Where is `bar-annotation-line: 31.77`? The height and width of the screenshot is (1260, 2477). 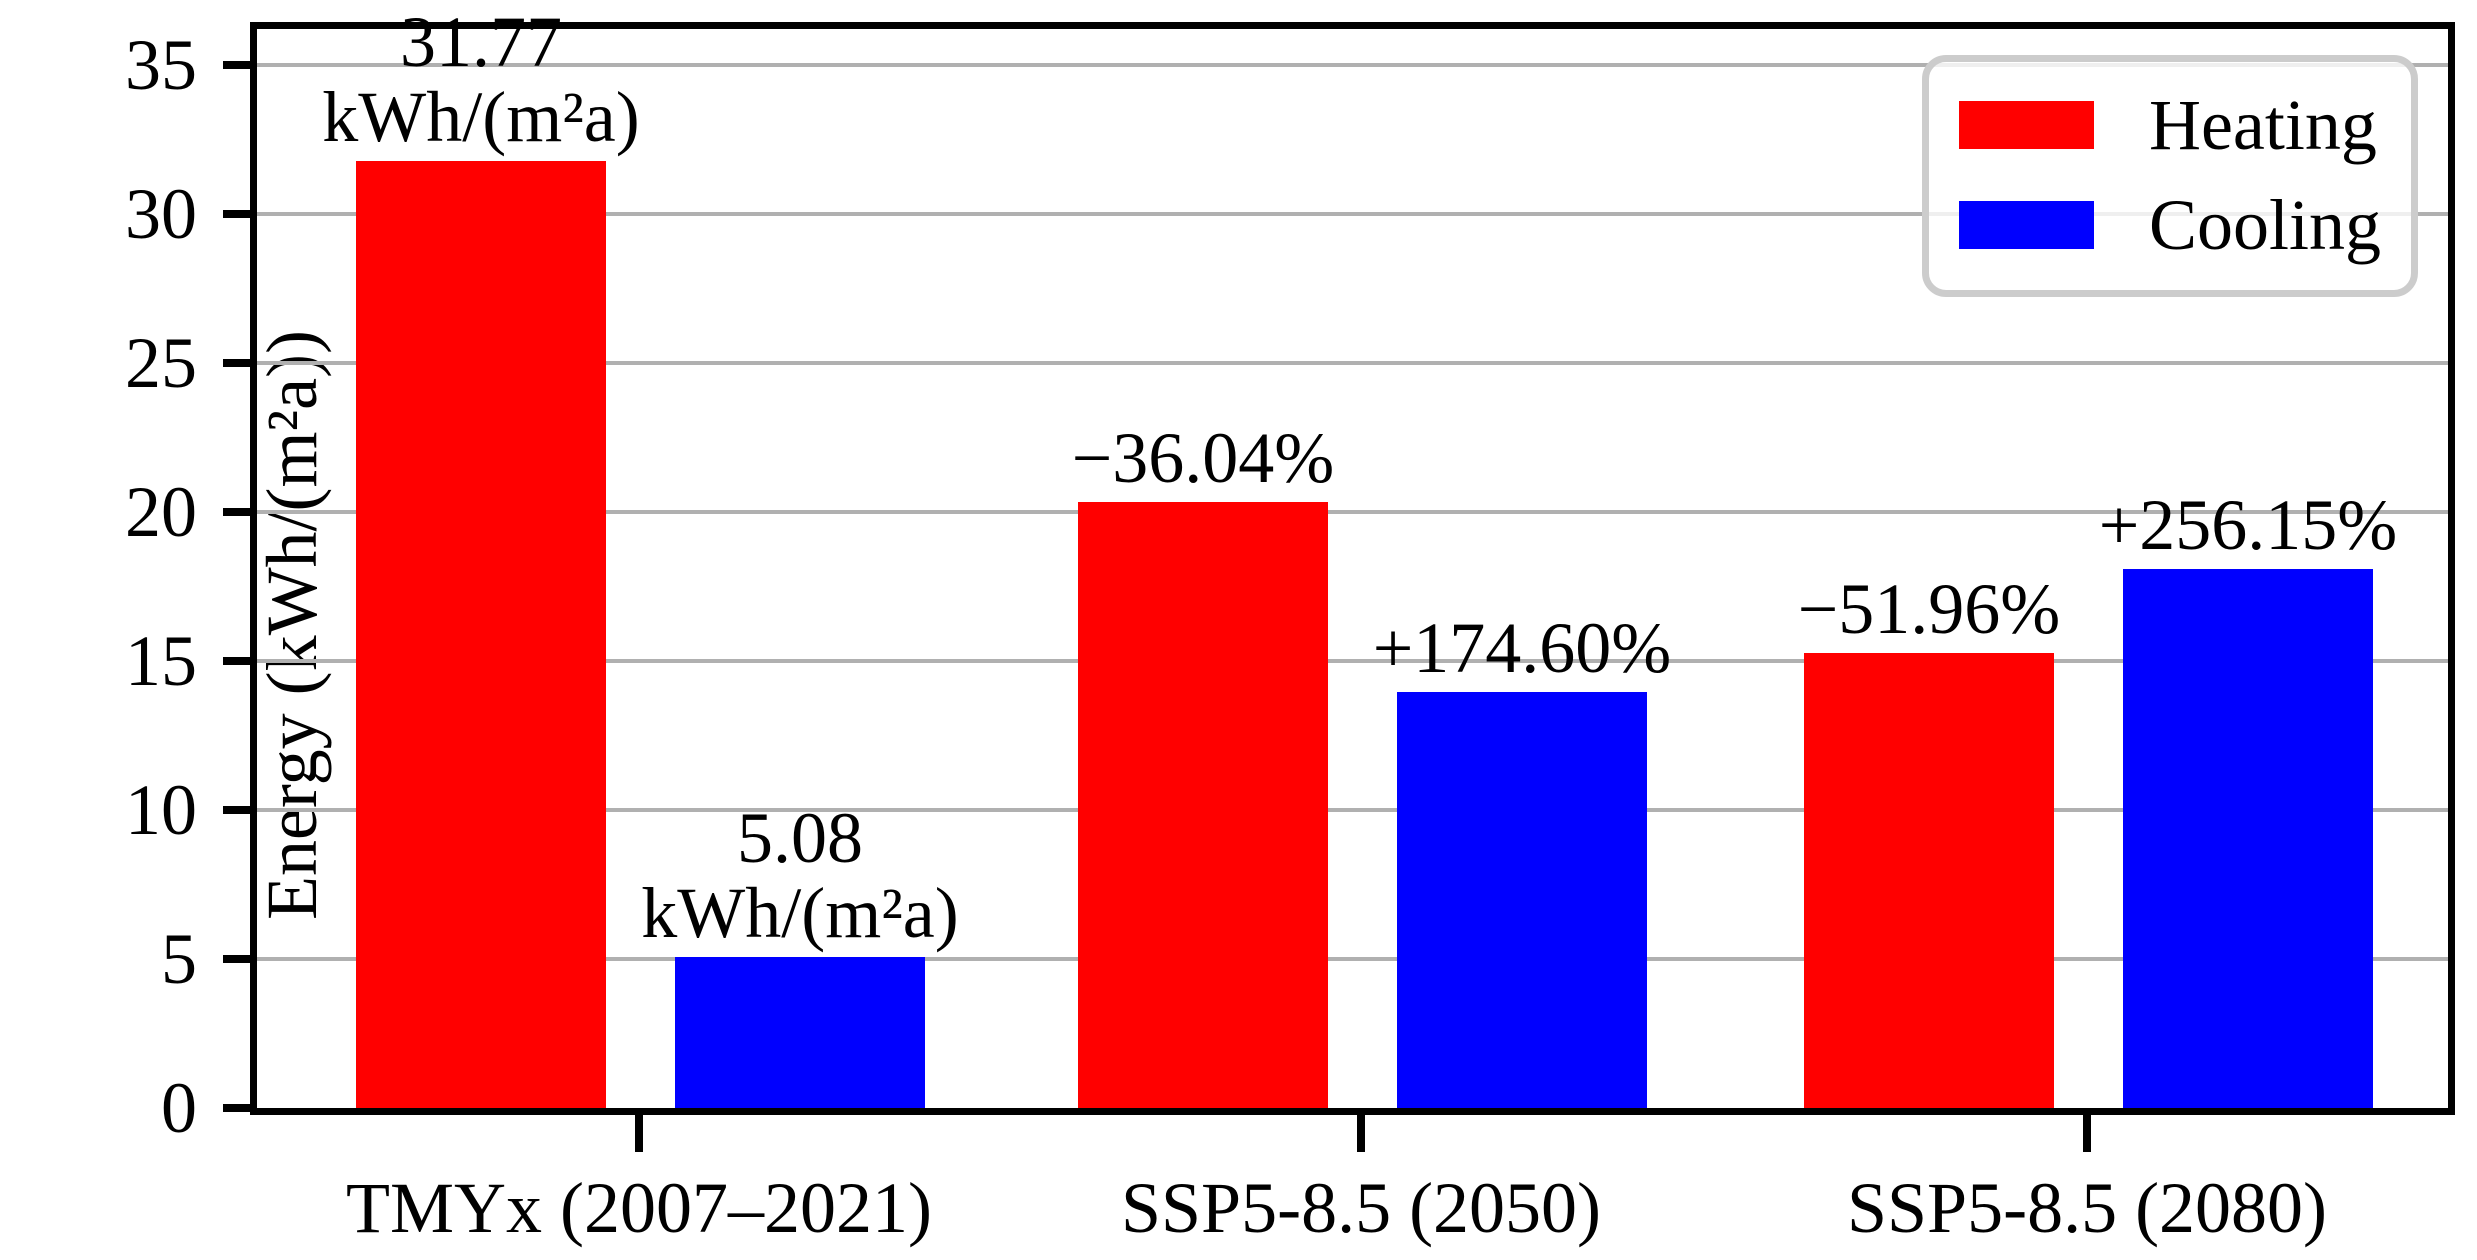
bar-annotation-line: 31.77 is located at coordinates (481, 42).